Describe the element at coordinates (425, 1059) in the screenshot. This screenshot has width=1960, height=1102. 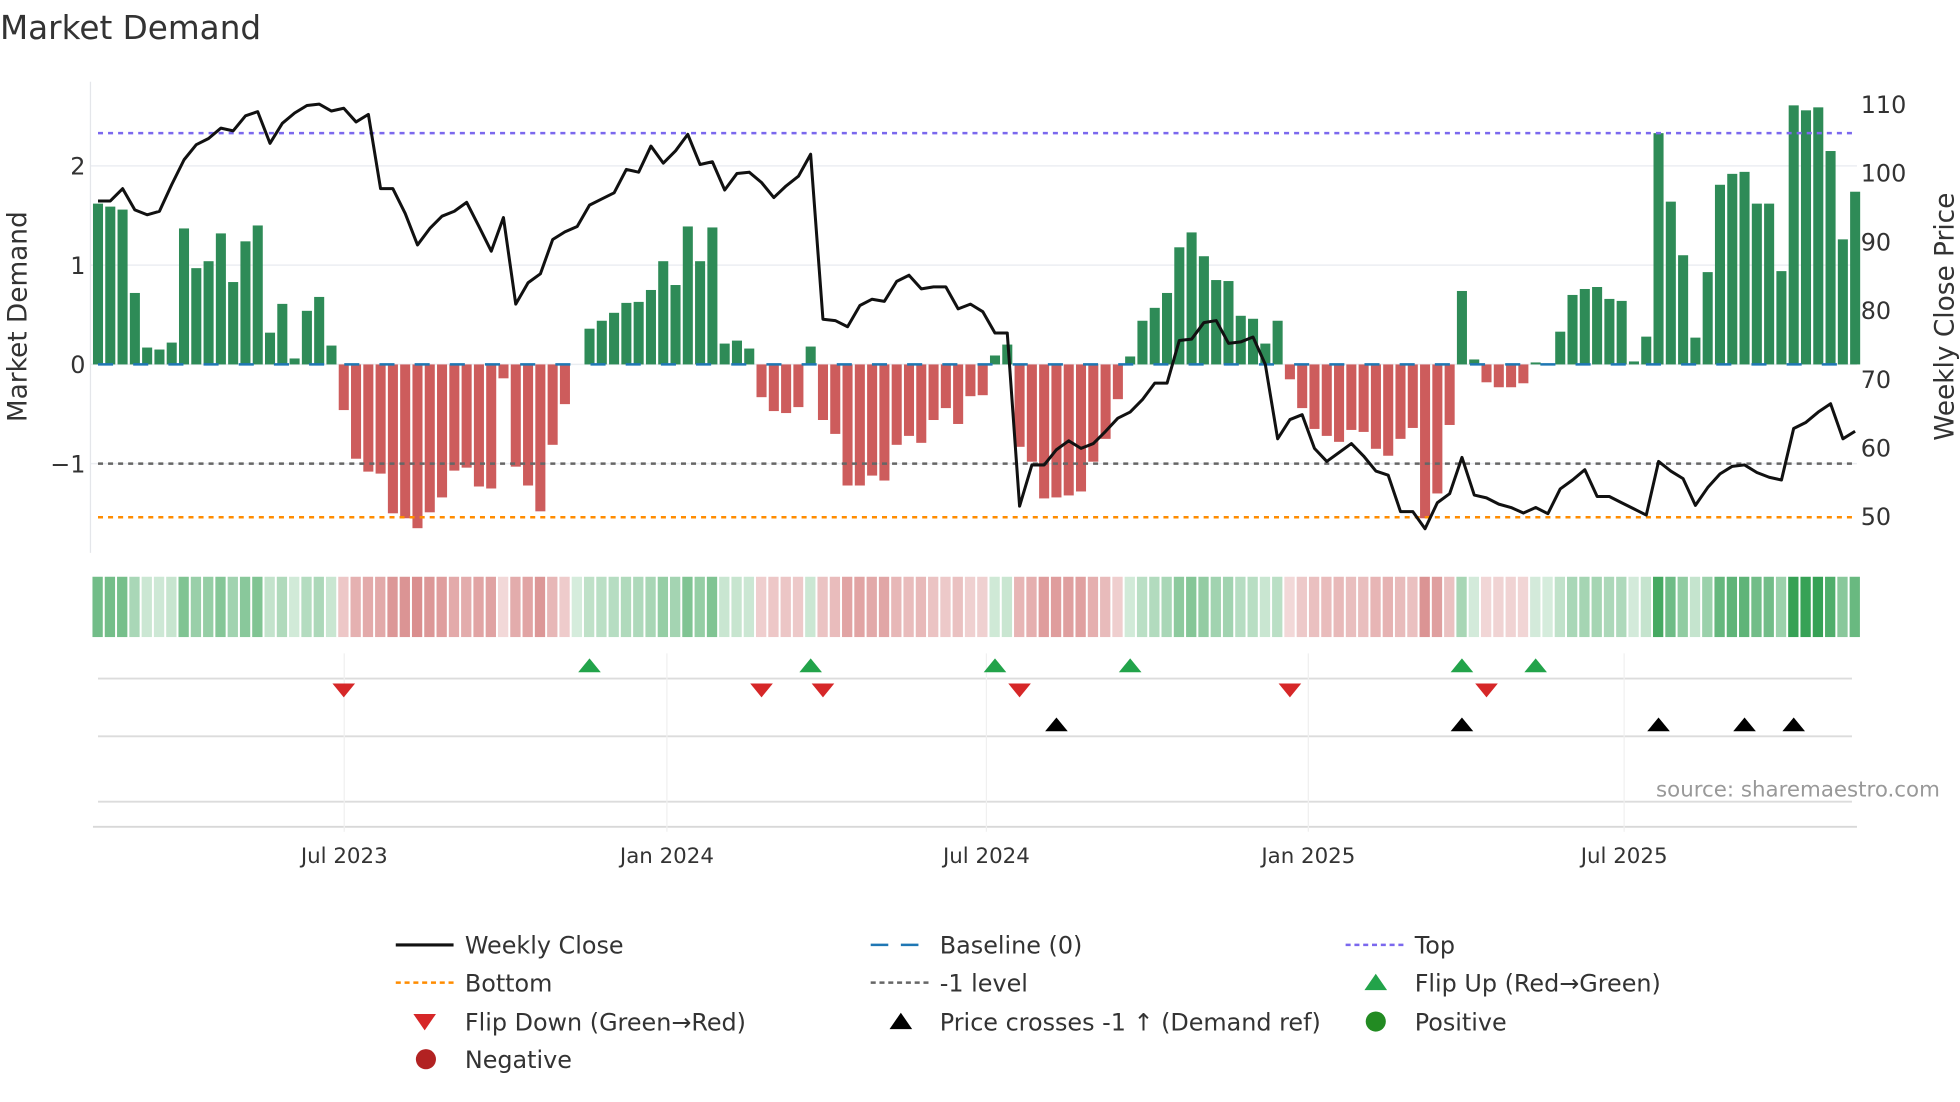
I see `legend-negative-dot` at that location.